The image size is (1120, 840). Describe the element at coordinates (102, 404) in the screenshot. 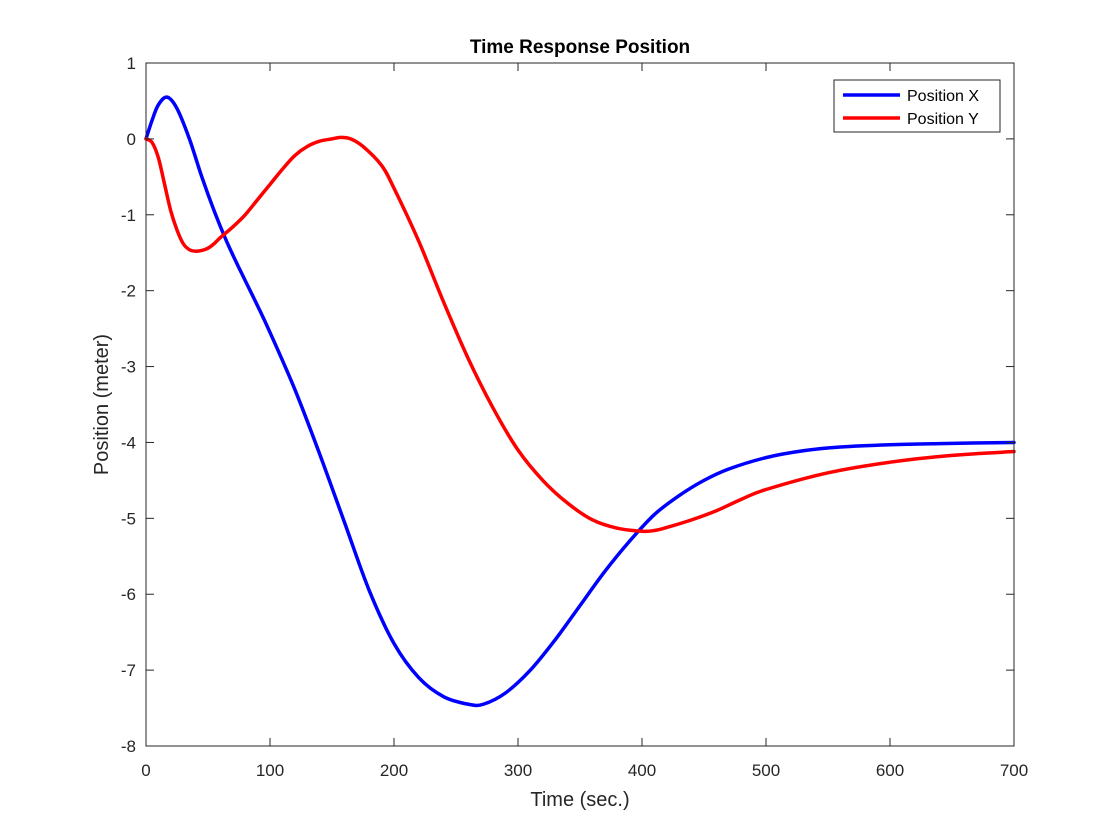

I see `y-axis-label: Position (meter)` at that location.